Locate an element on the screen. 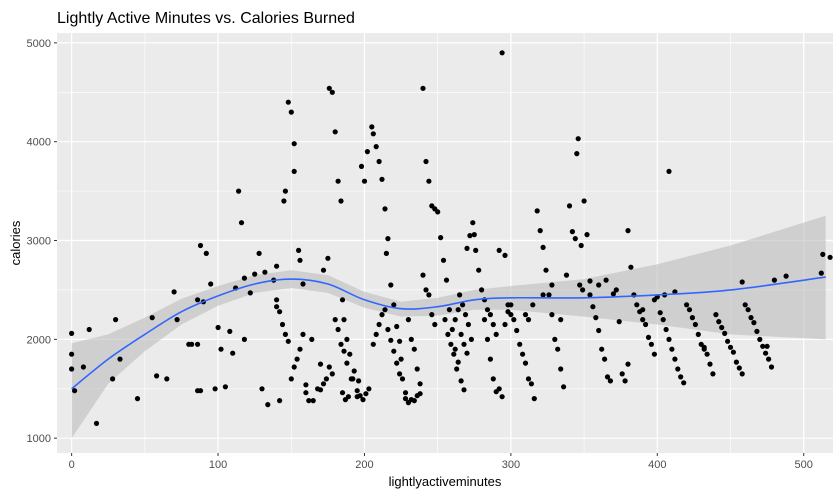 Image resolution: width=840 pixels, height=495 pixels. x-tick-label: 100 is located at coordinates (218, 465).